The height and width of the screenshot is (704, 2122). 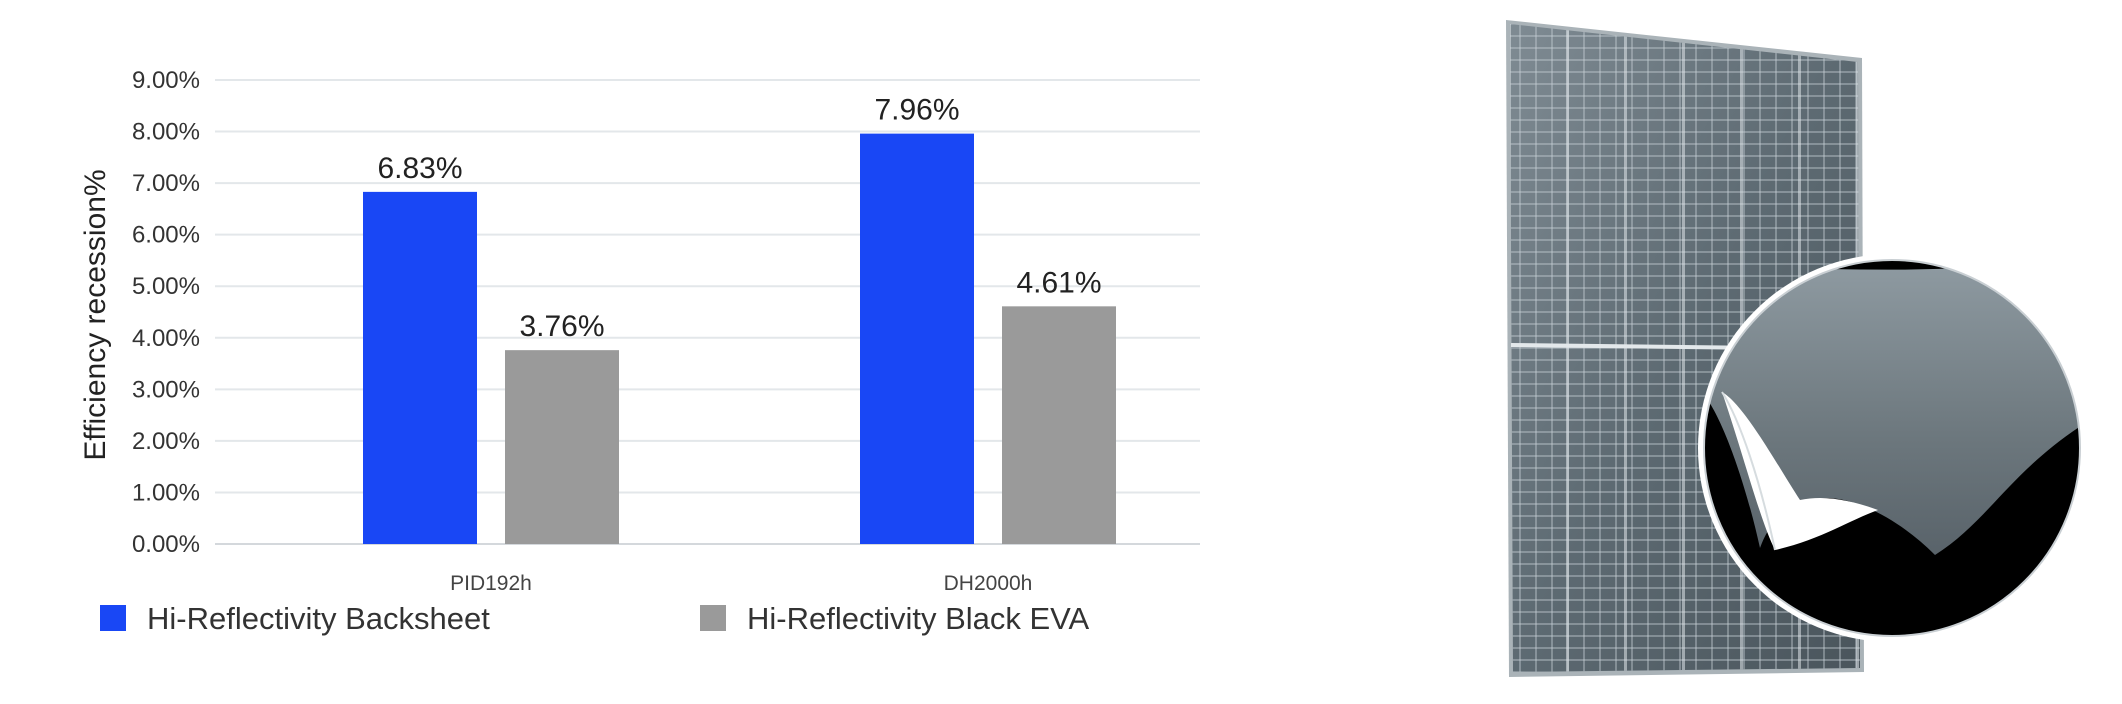 I want to click on data-label: 6.83%, so click(x=419, y=168).